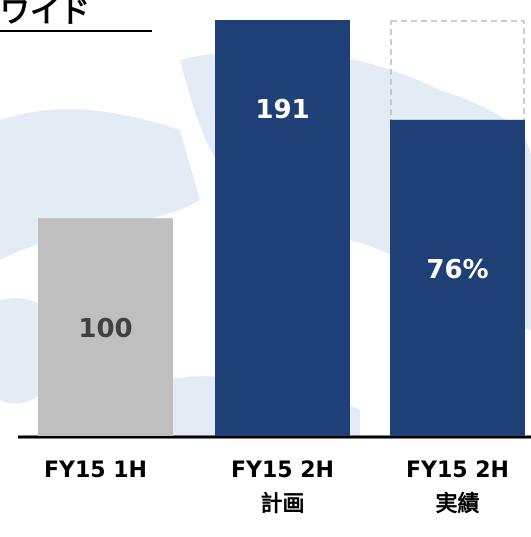 The image size is (531, 537). What do you see at coordinates (457, 270) in the screenshot?
I see `value-label: 76%` at bounding box center [457, 270].